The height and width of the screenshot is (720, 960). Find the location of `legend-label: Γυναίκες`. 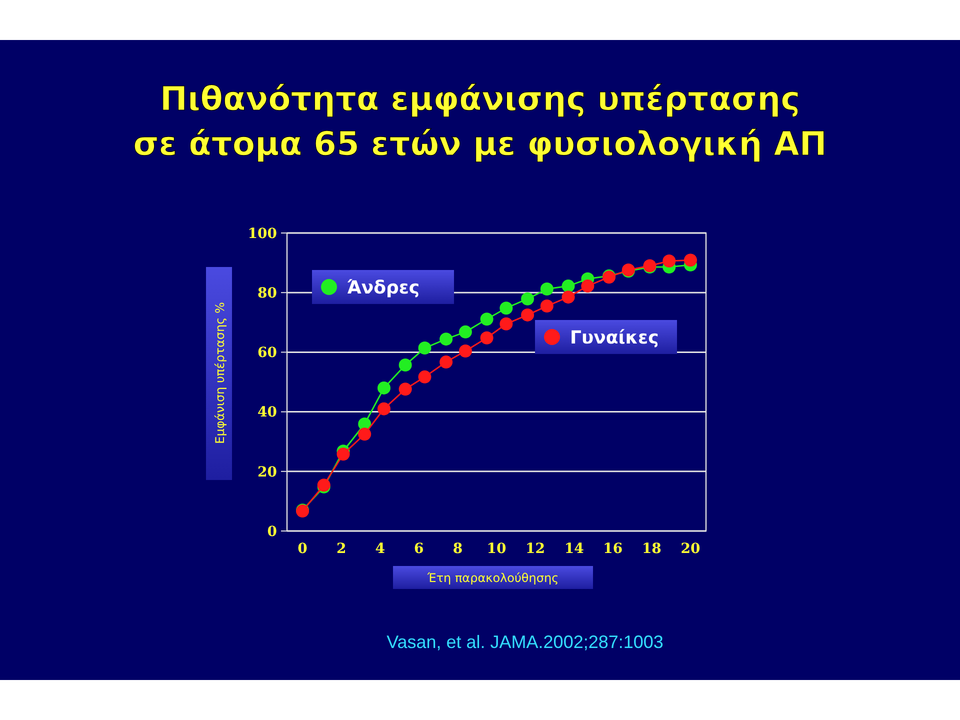

legend-label: Γυναίκες is located at coordinates (614, 337).